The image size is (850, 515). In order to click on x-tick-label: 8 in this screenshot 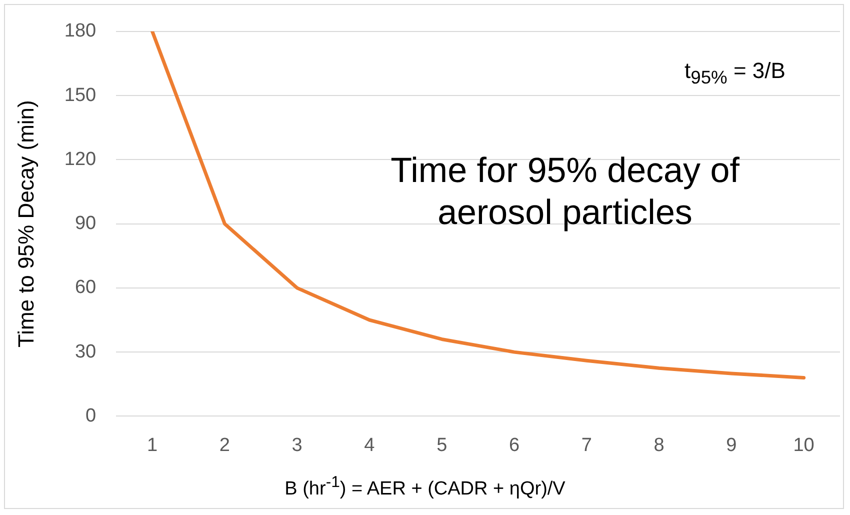, I will do `click(659, 445)`.